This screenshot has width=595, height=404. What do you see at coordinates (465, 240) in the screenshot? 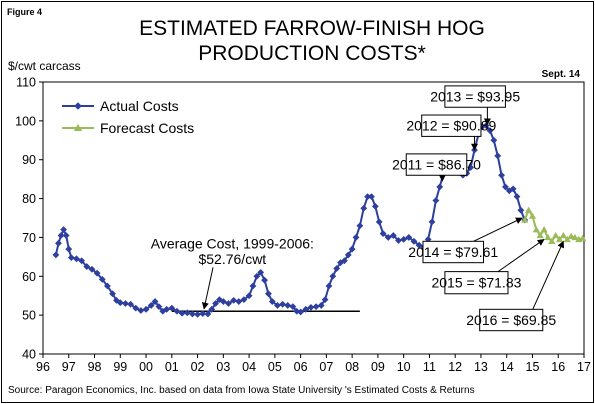
I see `annotation: 2014 = $79.61` at bounding box center [465, 240].